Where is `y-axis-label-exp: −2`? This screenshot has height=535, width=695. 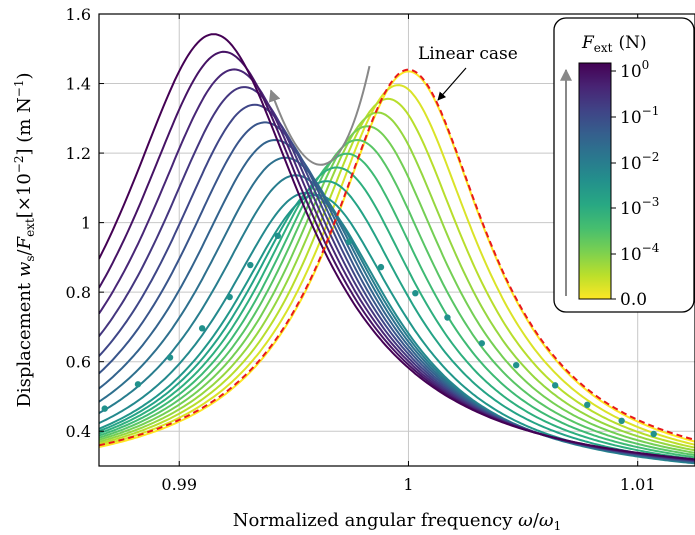 y-axis-label-exp: −2 is located at coordinates (19, 165).